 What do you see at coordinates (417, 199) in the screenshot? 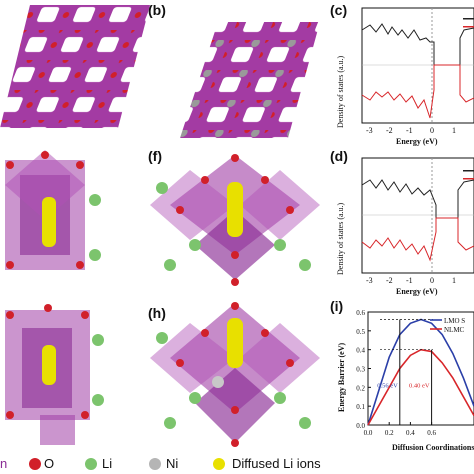
I see `dos-d-up-line` at bounding box center [417, 199].